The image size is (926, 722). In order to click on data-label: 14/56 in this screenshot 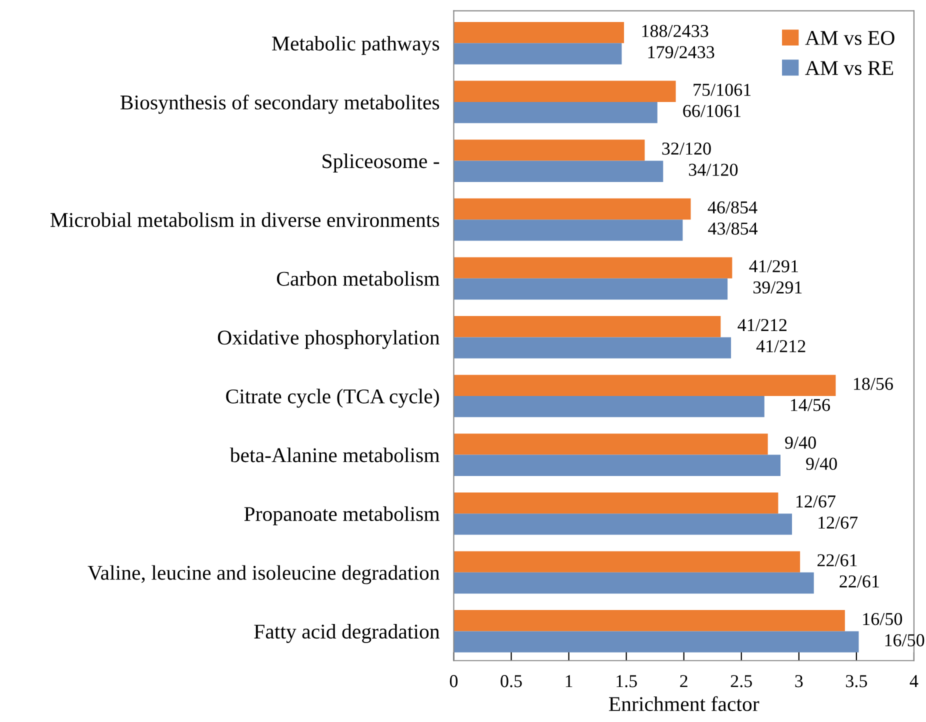, I will do `click(810, 405)`.